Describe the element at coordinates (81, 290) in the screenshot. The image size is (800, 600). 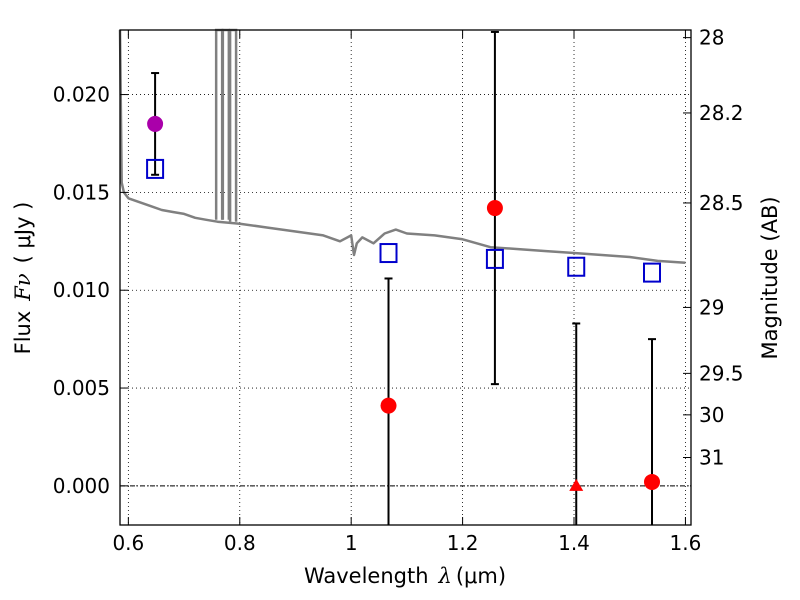
I see `y-tick-label: 0.010` at that location.